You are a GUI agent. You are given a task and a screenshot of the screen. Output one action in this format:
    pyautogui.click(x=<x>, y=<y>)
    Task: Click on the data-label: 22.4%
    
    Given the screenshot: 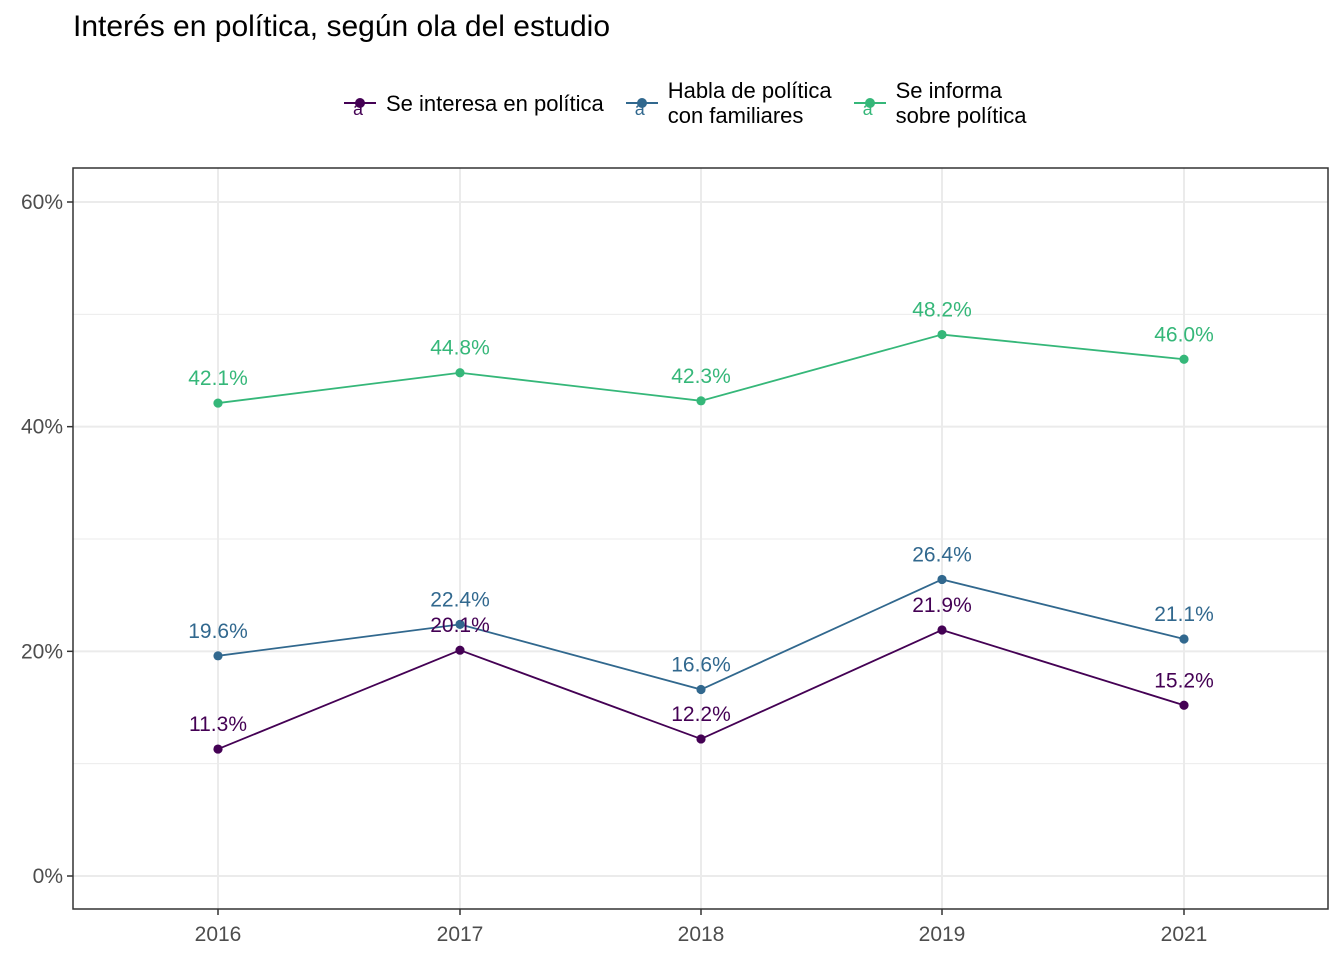 What is the action you would take?
    pyautogui.click(x=460, y=599)
    